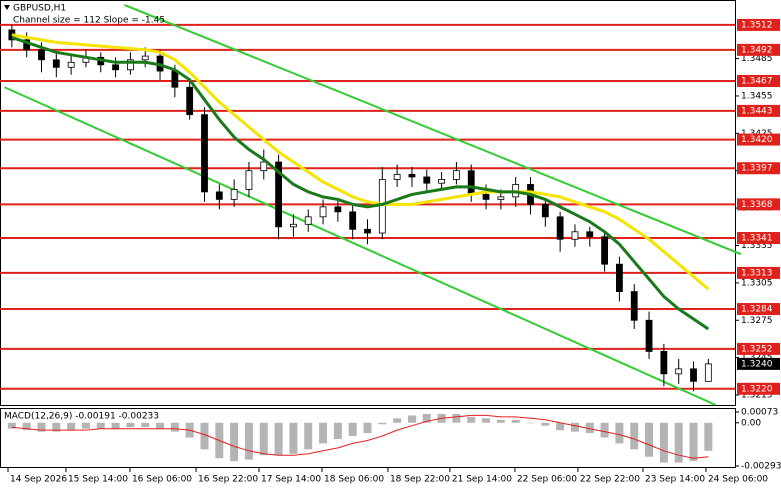  I want to click on y-tick-label: 1.3335, so click(757, 246).